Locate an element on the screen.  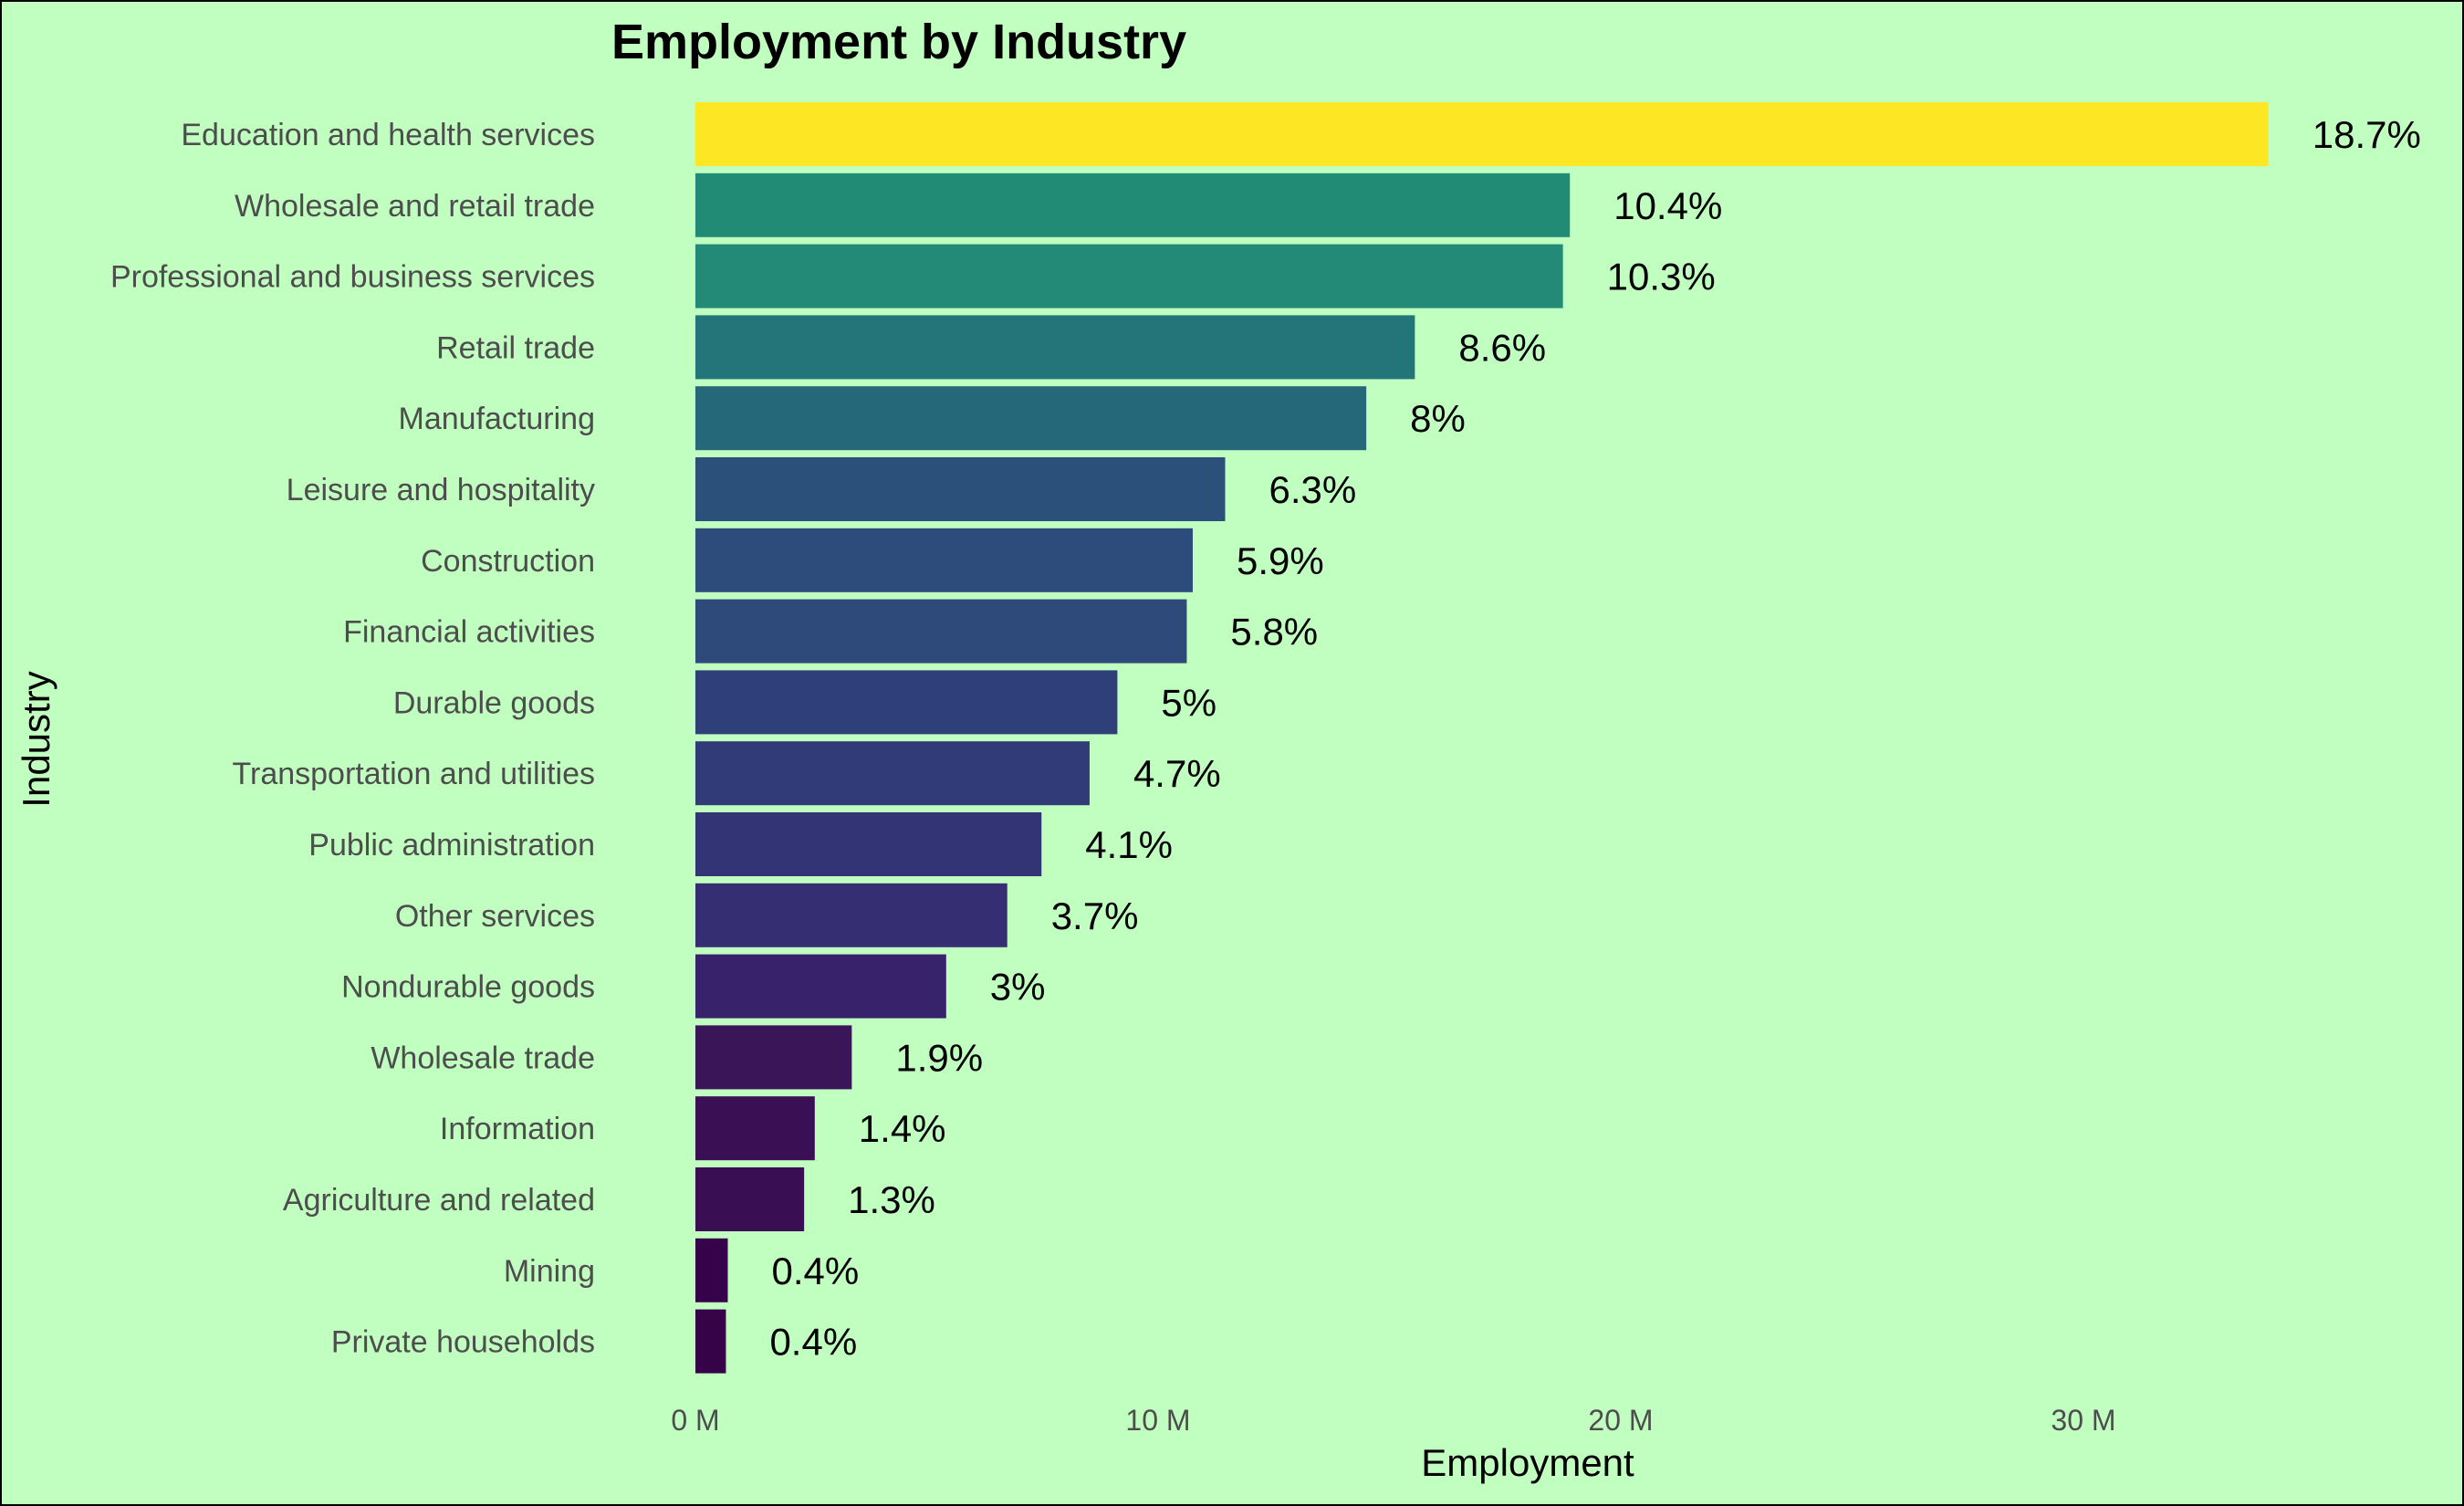
x-tick-label: 20 M is located at coordinates (1620, 1420).